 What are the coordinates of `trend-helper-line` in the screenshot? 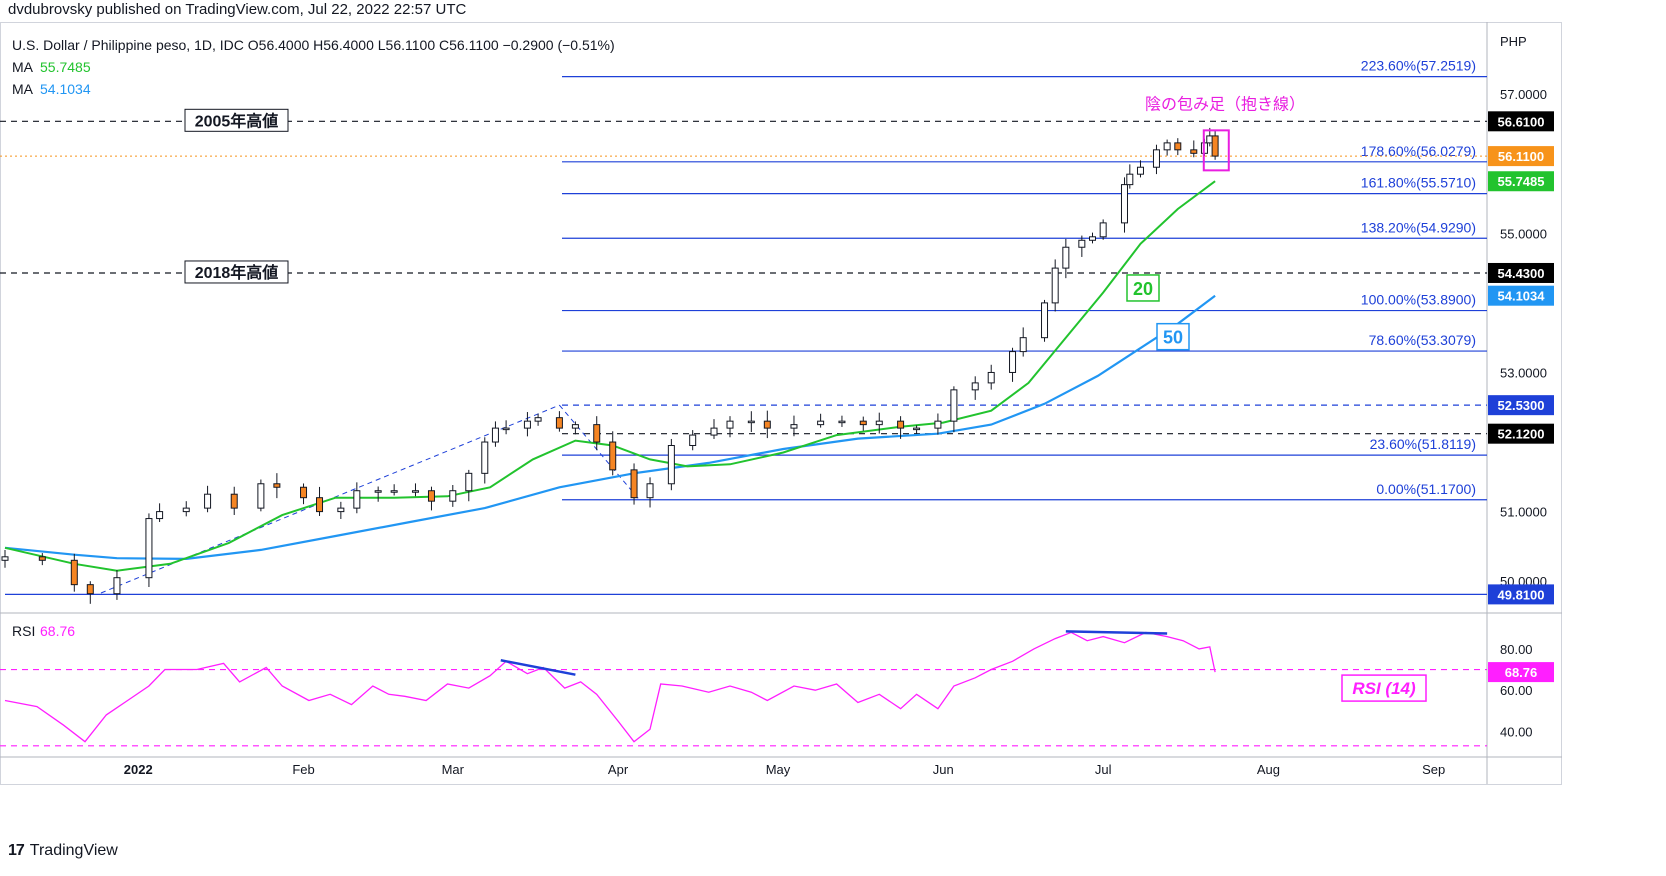 It's located at (599, 452).